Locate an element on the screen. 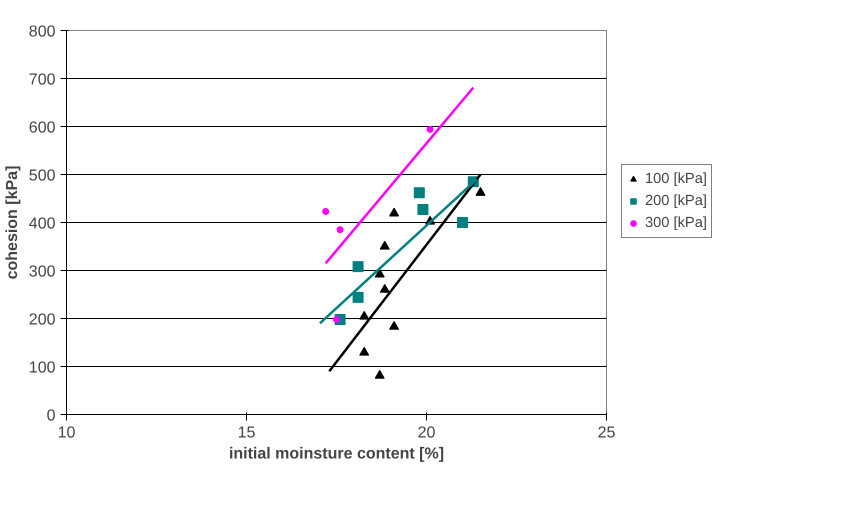 Image resolution: width=861 pixels, height=519 pixels. y-tick-label: 200 is located at coordinates (42, 320).